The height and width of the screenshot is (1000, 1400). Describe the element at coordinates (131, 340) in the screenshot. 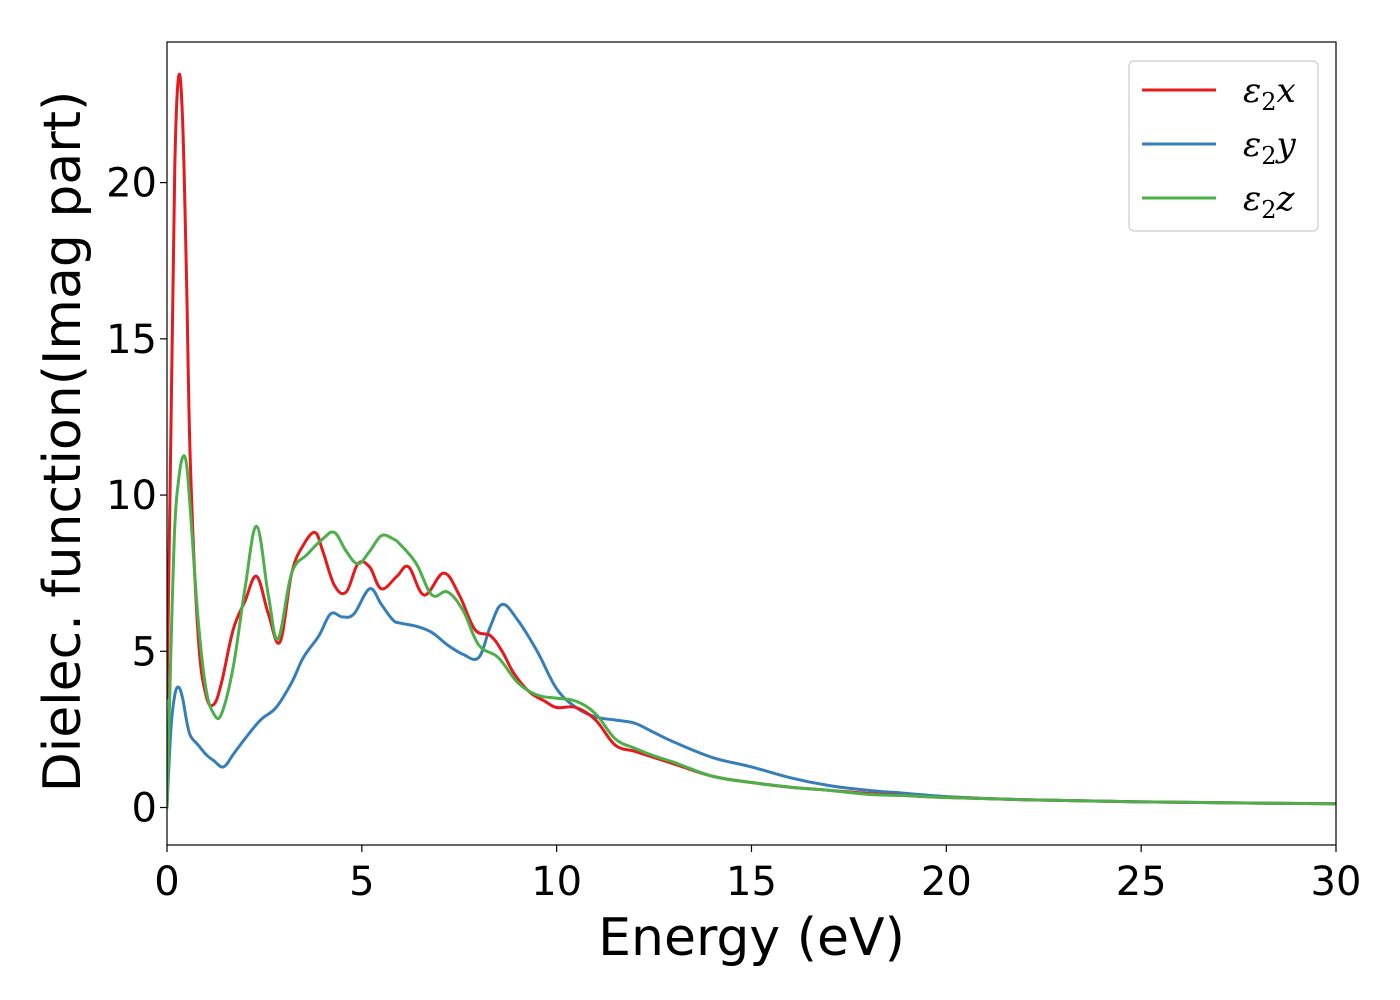

I see `y-tick-label: 15` at that location.